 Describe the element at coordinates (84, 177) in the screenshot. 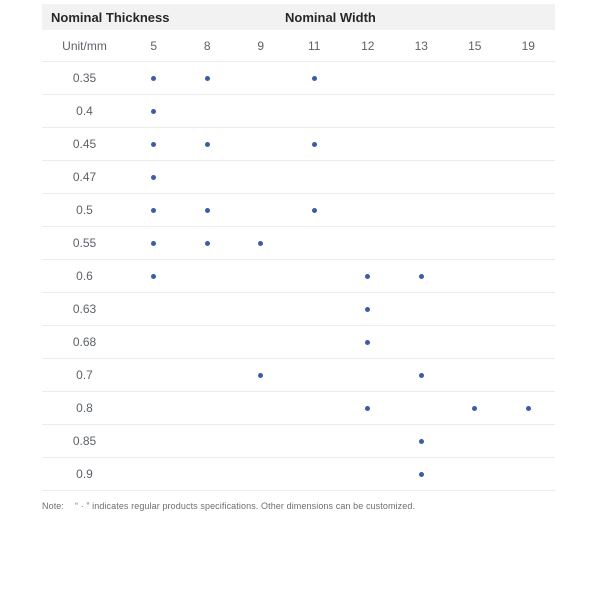

I see `thickness-value: 0.47` at that location.